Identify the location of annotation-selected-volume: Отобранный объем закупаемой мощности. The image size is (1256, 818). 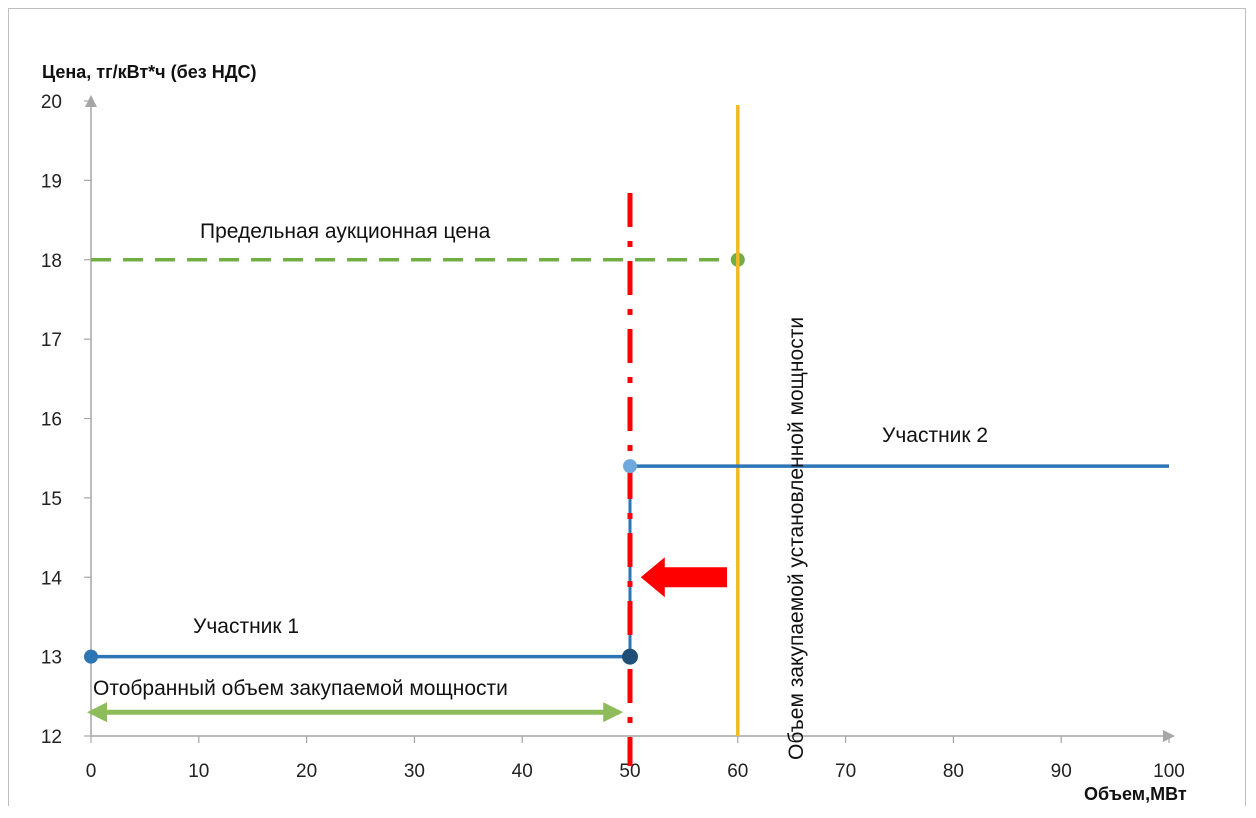
(300, 688).